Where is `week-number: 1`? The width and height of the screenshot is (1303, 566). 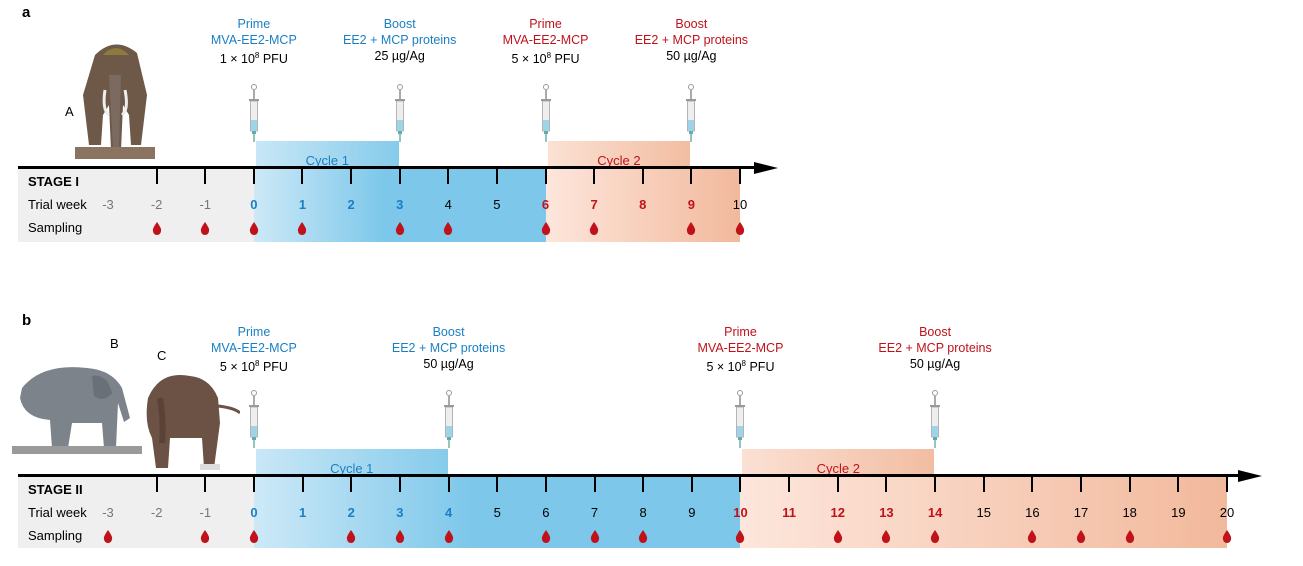
week-number: 1 is located at coordinates (302, 512).